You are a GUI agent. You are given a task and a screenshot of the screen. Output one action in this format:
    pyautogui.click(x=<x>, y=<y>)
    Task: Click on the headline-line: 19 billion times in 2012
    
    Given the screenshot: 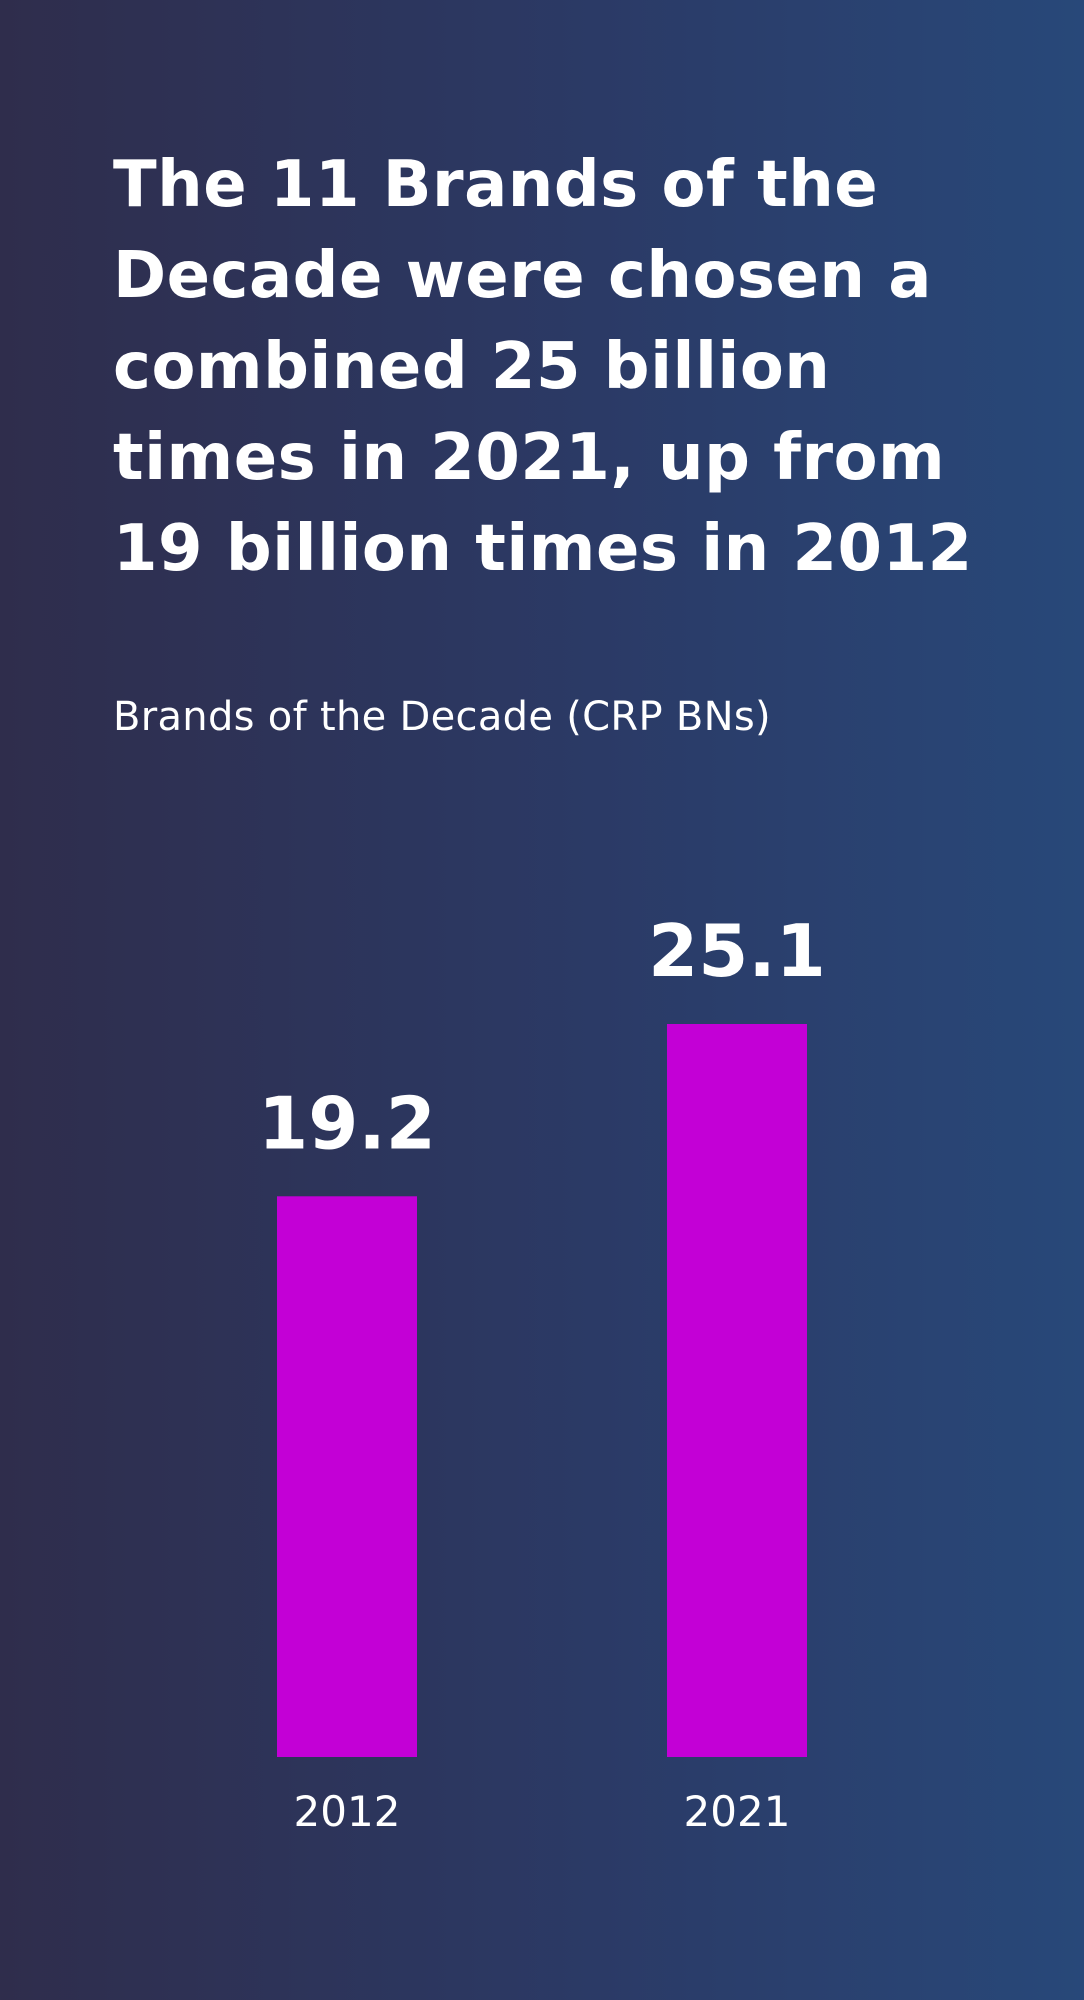 What is the action you would take?
    pyautogui.click(x=543, y=549)
    